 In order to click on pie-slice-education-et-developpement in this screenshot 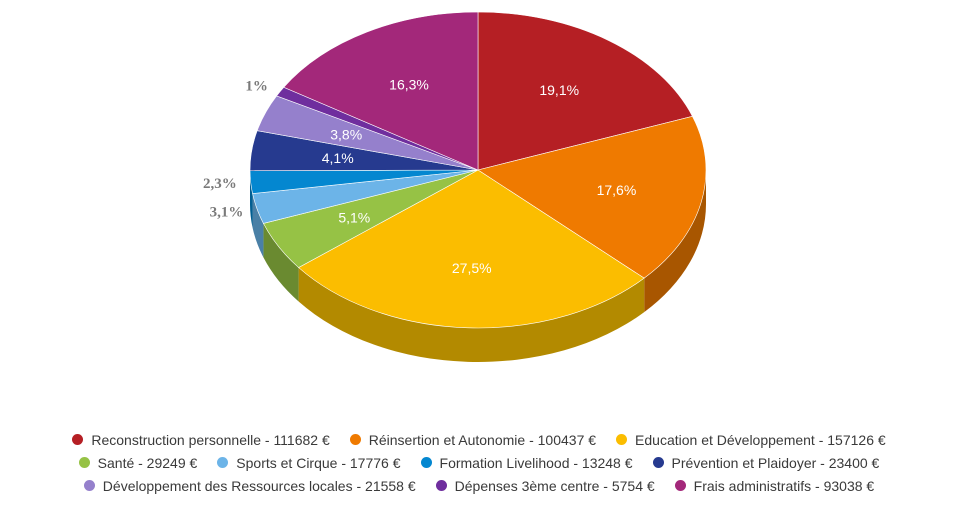, I will do `click(471, 249)`.